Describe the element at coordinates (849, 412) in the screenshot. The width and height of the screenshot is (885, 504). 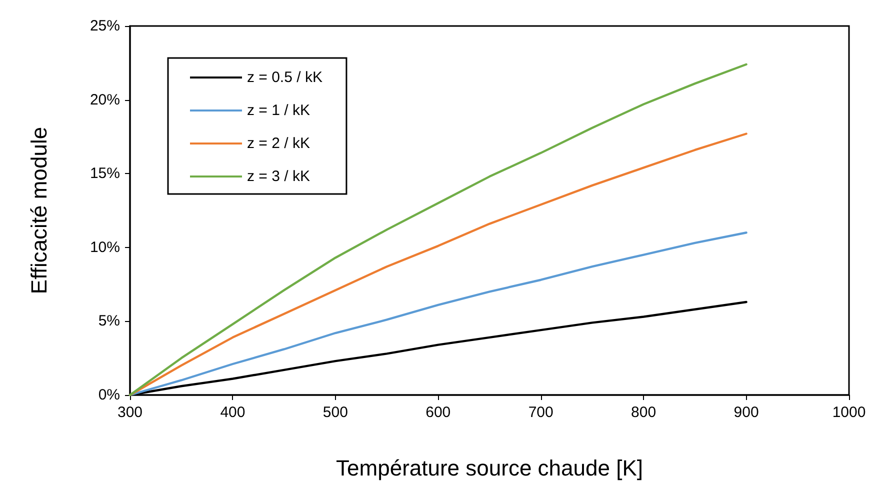
I see `x-tick-label: 1000` at that location.